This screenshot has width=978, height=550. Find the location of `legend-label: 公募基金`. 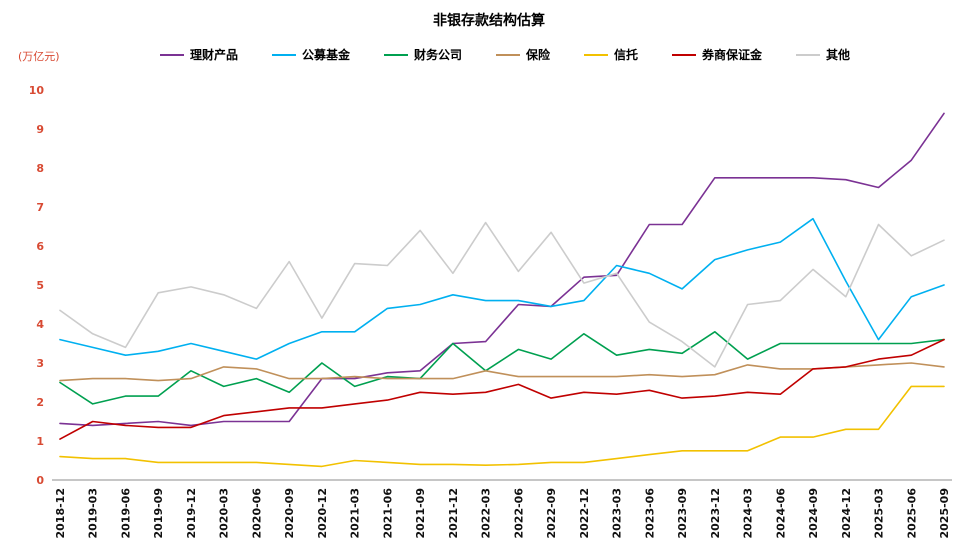

legend-label: 公募基金 is located at coordinates (325, 55).